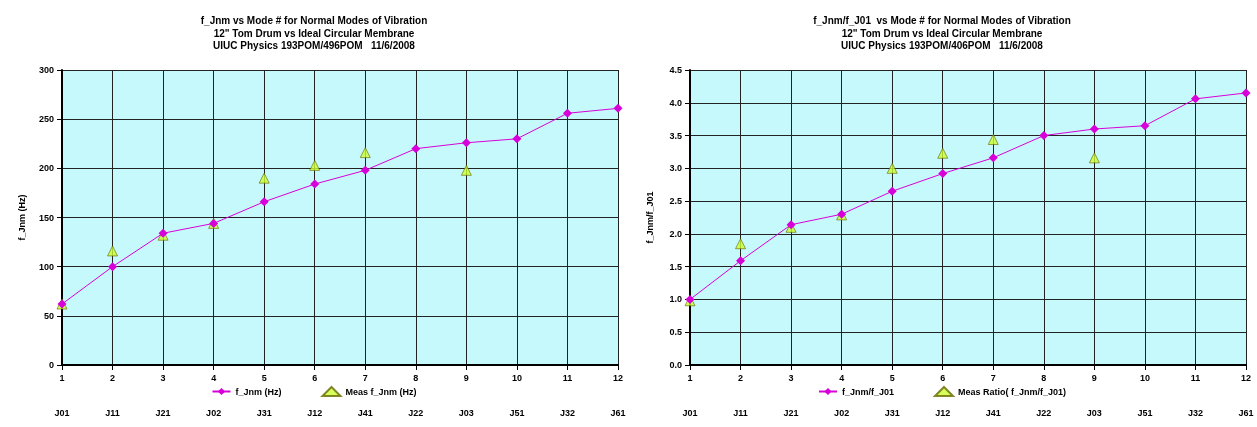 This screenshot has width=1257, height=427. Describe the element at coordinates (46, 119) in the screenshot. I see `y-tick-label: 250` at that location.